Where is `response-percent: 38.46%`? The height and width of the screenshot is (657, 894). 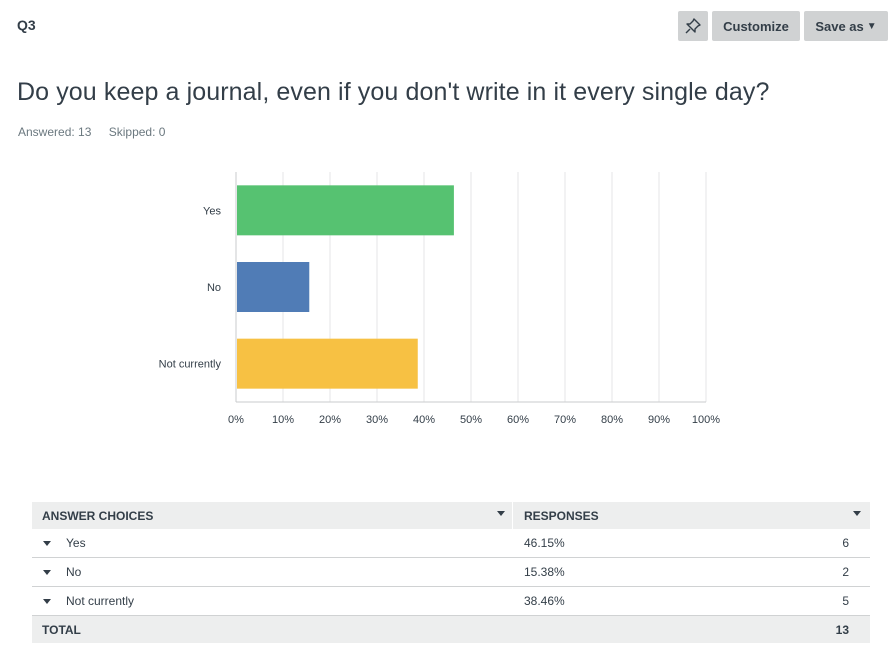 response-percent: 38.46% is located at coordinates (544, 601).